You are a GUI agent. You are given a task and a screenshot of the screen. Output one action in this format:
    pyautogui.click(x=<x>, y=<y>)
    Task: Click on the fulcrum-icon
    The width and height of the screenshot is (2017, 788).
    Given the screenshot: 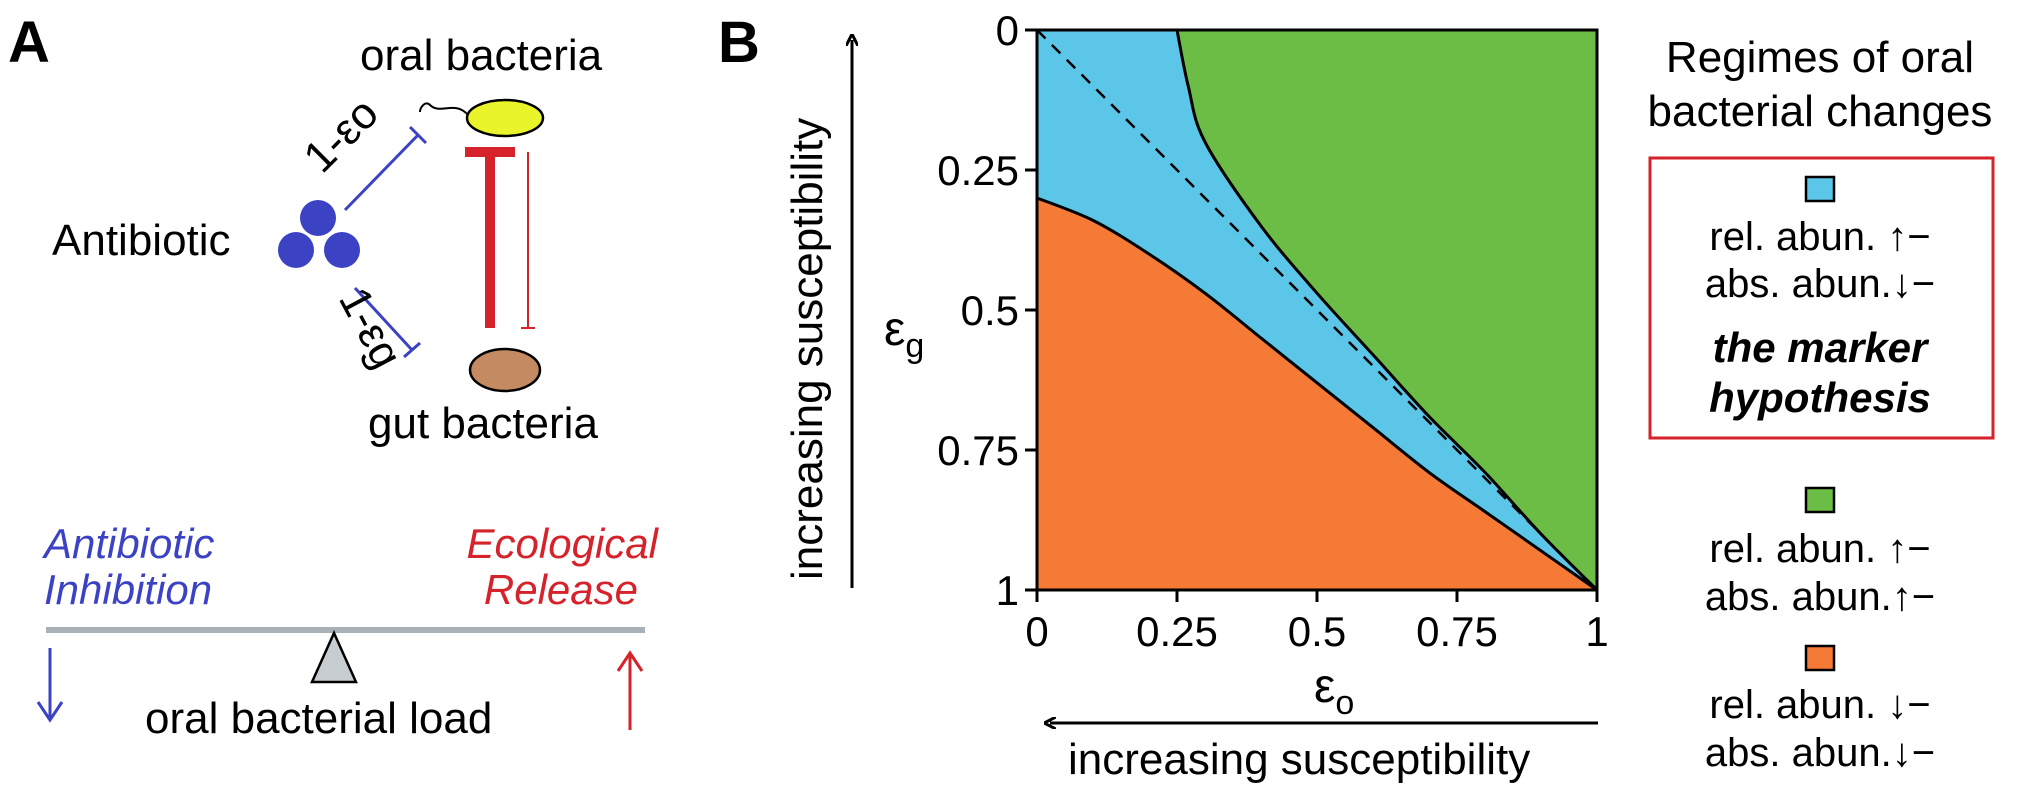 What is the action you would take?
    pyautogui.click(x=334, y=656)
    